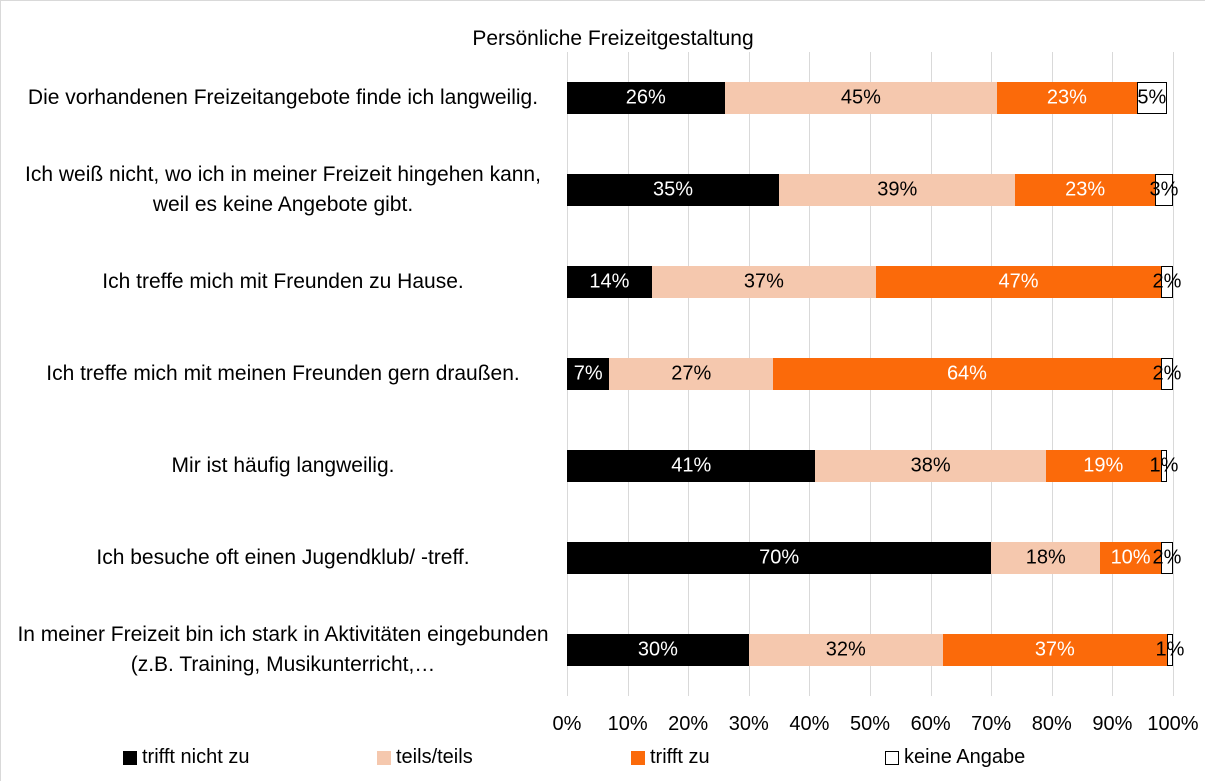 The height and width of the screenshot is (782, 1206). I want to click on legend-item: trifft nicht zu, so click(250, 757).